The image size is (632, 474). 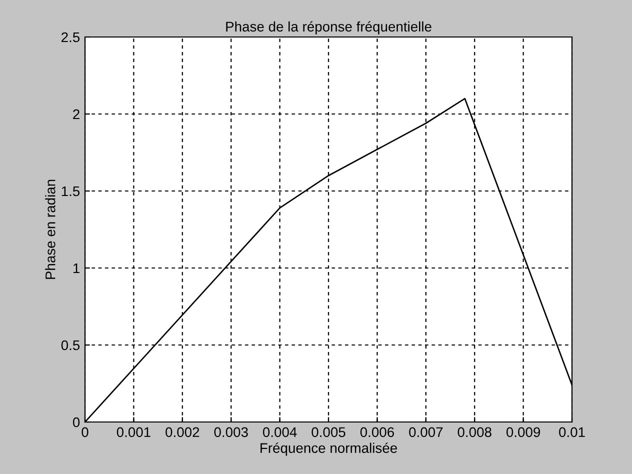 What do you see at coordinates (133, 432) in the screenshot?
I see `x-tick-label: 0.001` at bounding box center [133, 432].